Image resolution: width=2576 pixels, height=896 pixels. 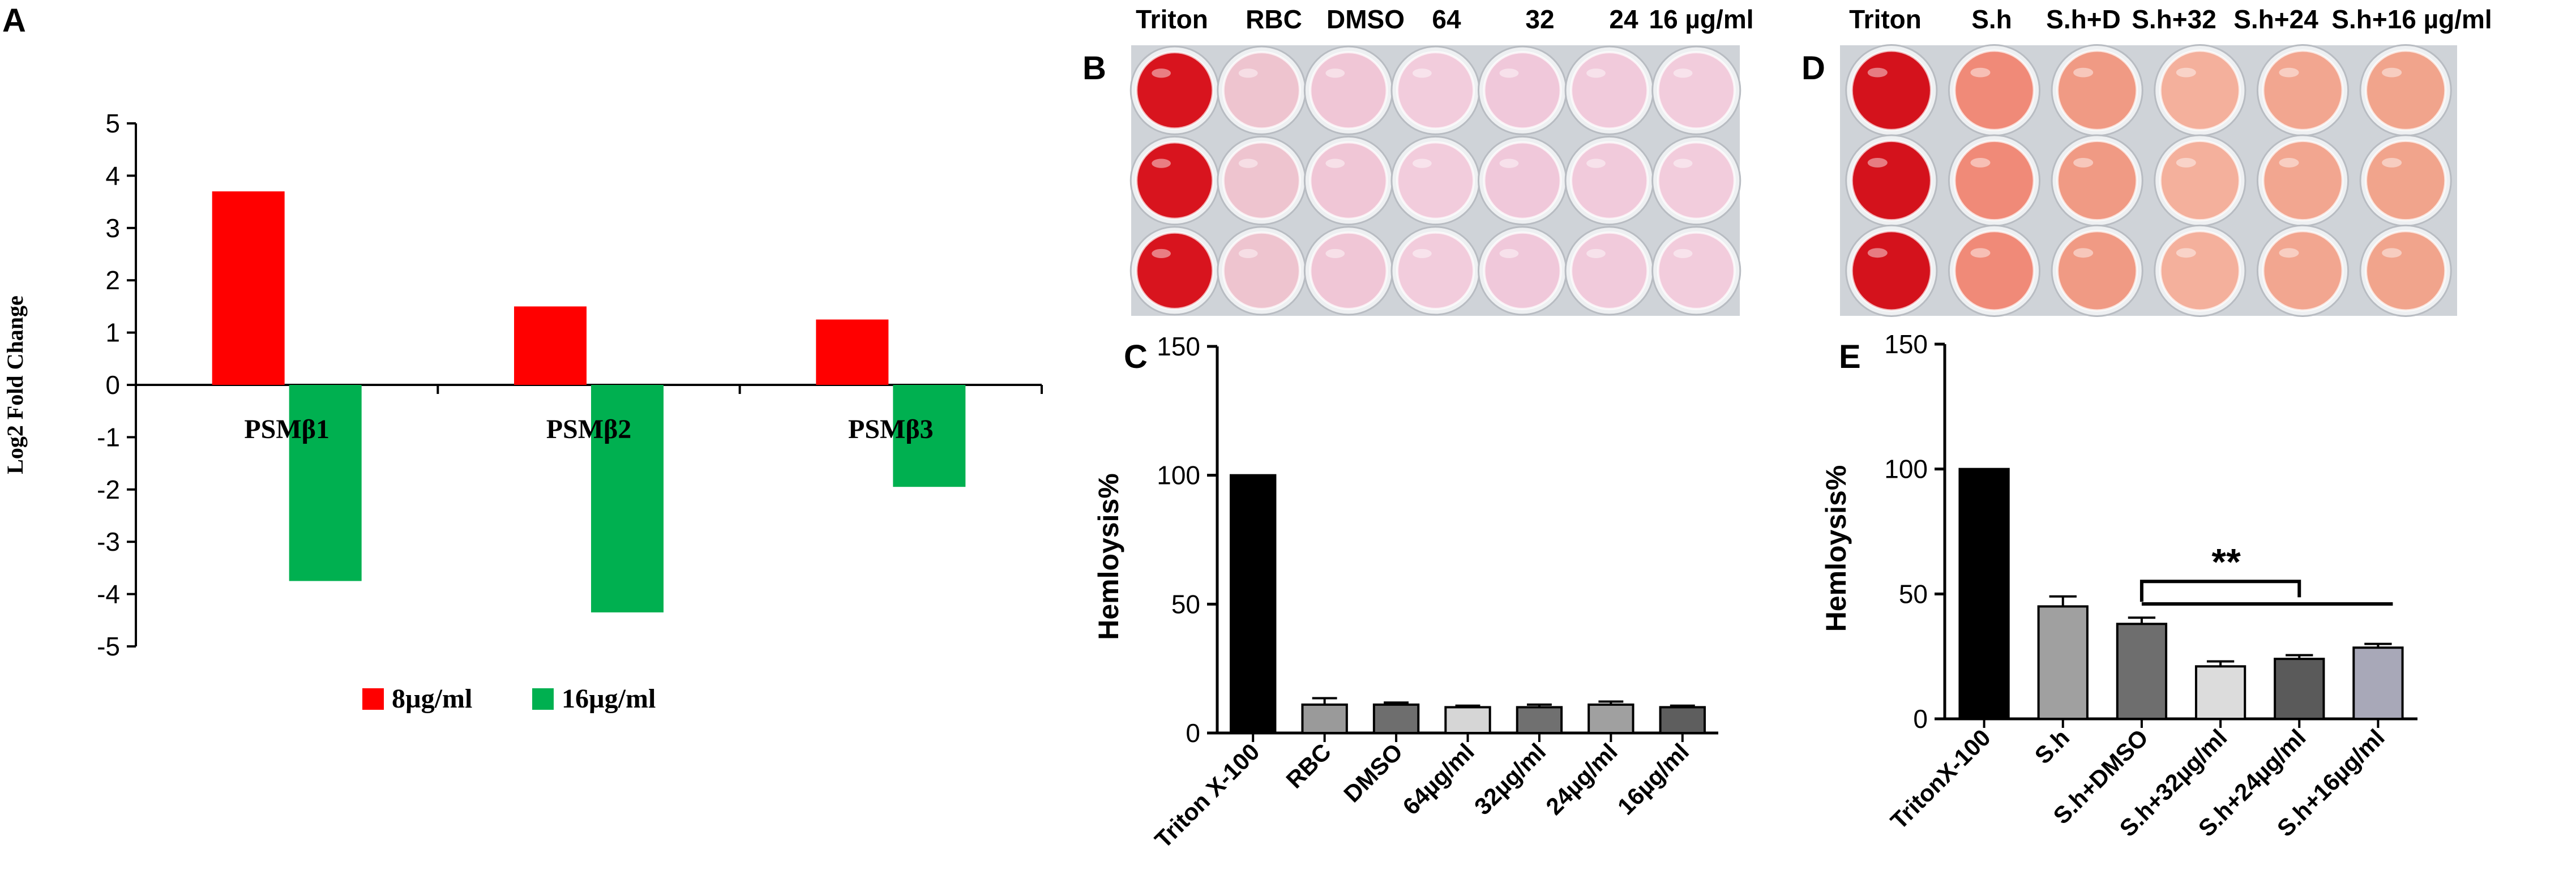 What do you see at coordinates (108, 489) in the screenshot?
I see `y-tick-label-a-7: -2` at bounding box center [108, 489].